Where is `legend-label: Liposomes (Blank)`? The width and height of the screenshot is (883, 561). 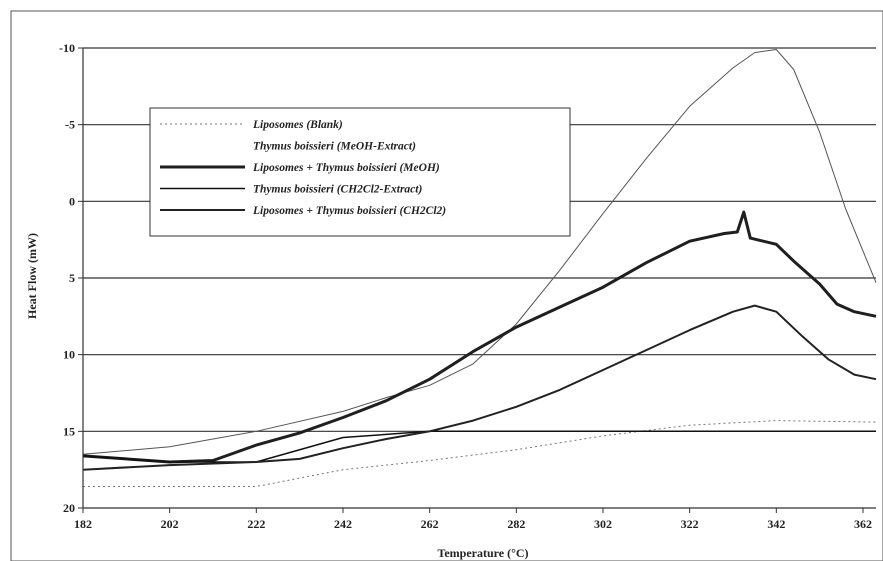
legend-label: Liposomes (Blank) is located at coordinates (297, 125).